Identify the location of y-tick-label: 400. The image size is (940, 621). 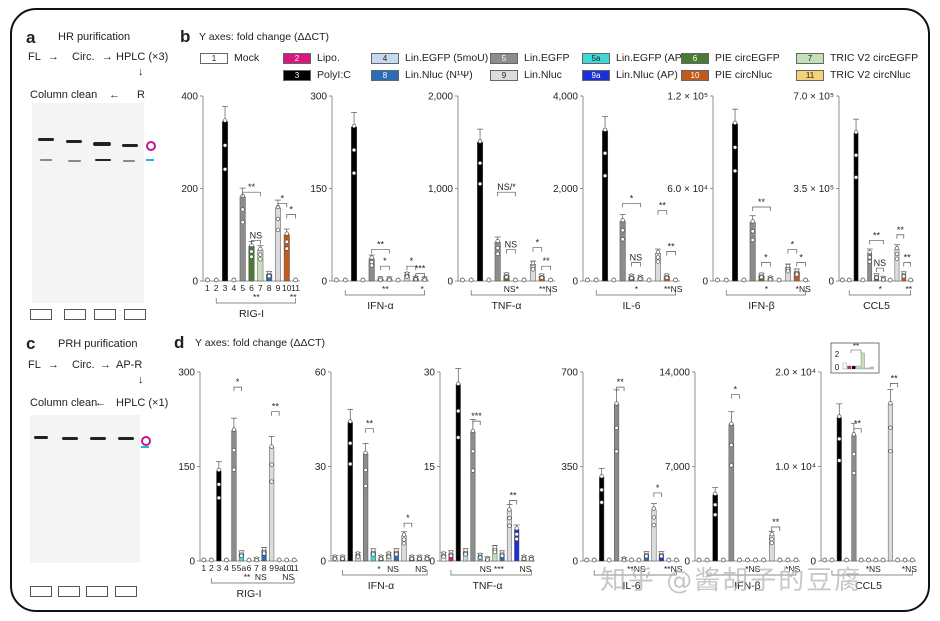
(189, 97).